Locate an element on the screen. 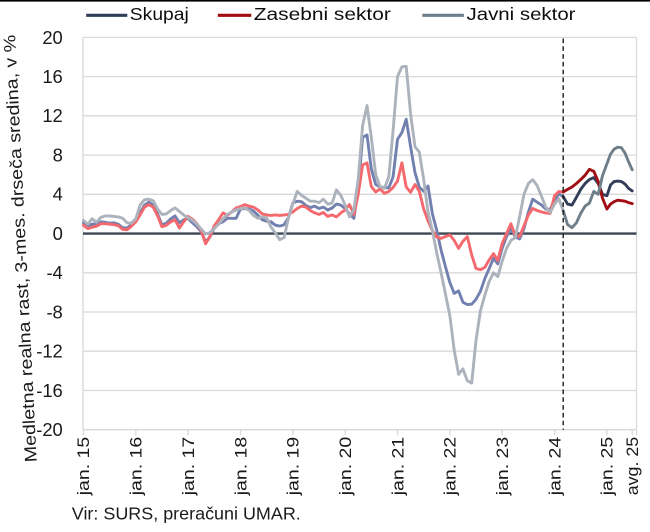  svg-text: -8 is located at coordinates (54, 311).